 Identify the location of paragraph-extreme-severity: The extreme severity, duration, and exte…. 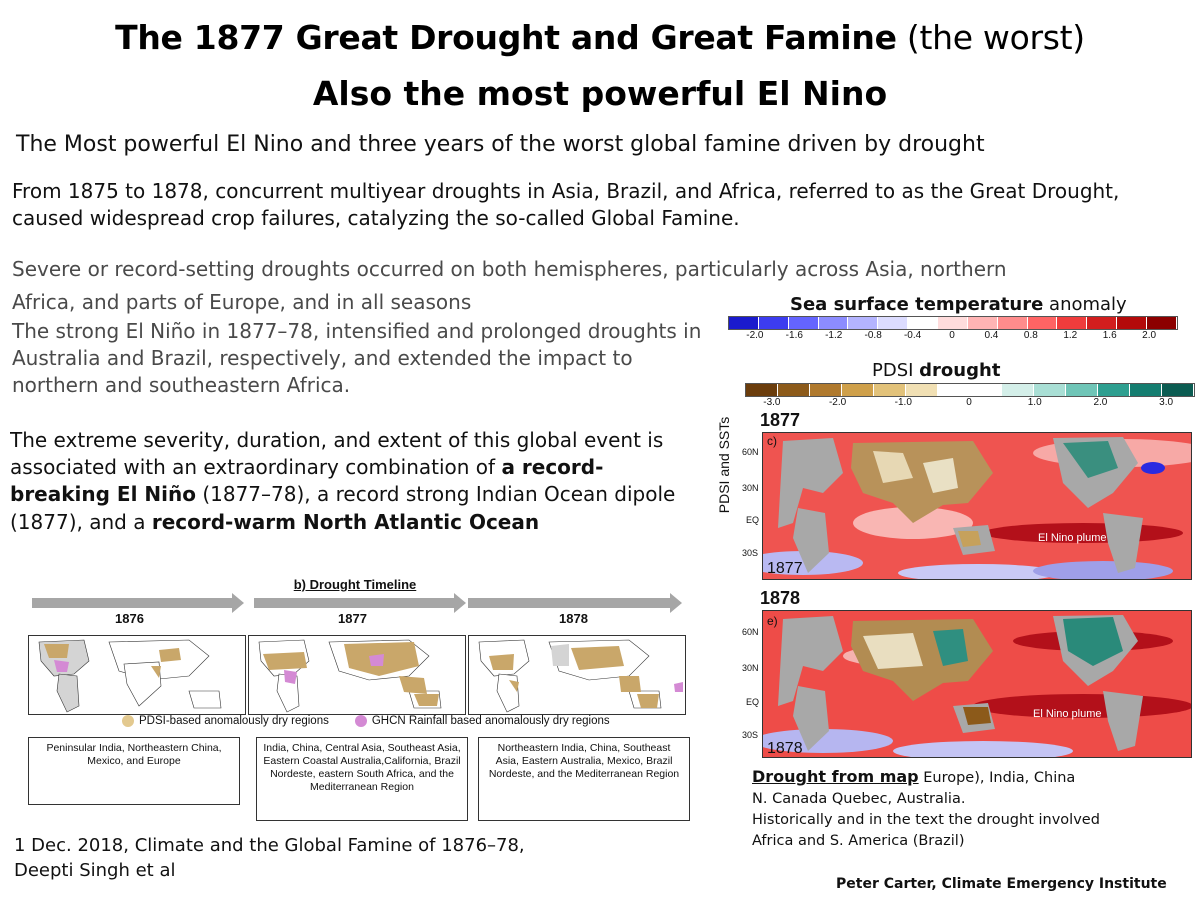
(343, 481).